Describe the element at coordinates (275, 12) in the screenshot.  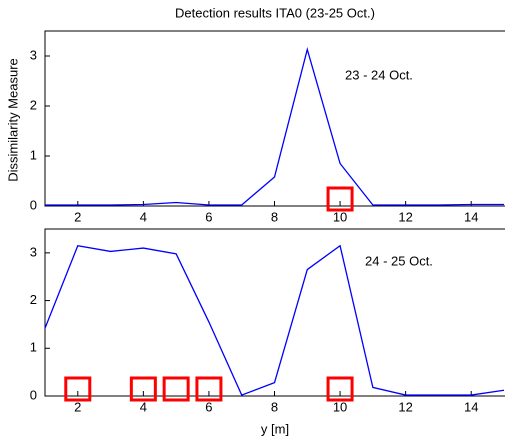
I see `chart-title: Detection results ITA0 (23-25 Oct.)` at that location.